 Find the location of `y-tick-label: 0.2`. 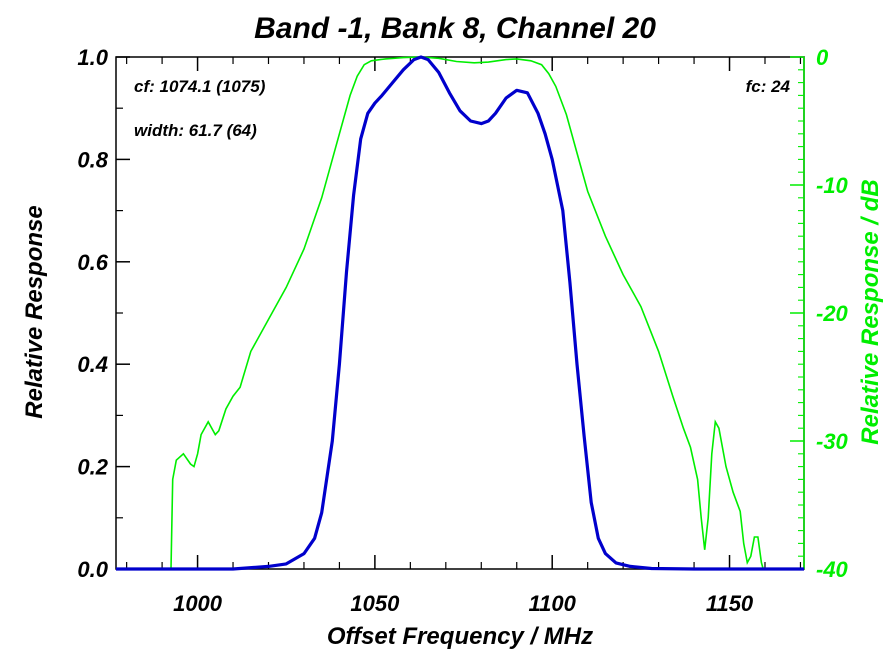

y-tick-label: 0.2 is located at coordinates (92, 467).